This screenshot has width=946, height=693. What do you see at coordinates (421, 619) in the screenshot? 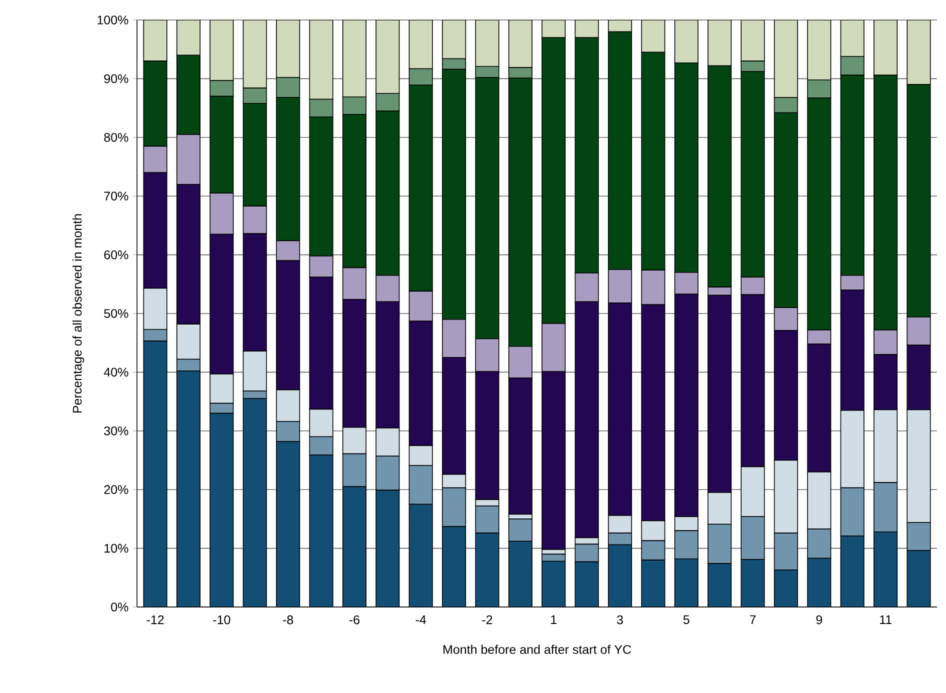
I see `x-tick-label: -4` at bounding box center [421, 619].